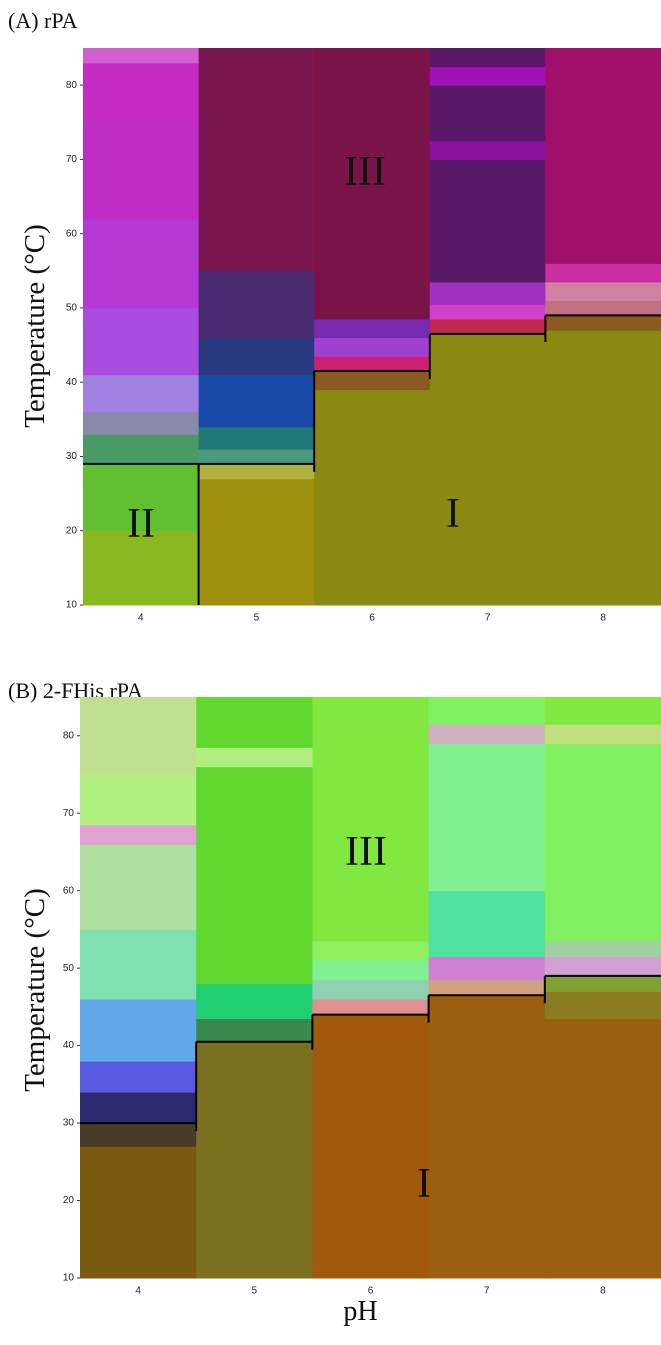  Describe the element at coordinates (72, 530) in the screenshot. I see `y-tick-label: 20` at that location.